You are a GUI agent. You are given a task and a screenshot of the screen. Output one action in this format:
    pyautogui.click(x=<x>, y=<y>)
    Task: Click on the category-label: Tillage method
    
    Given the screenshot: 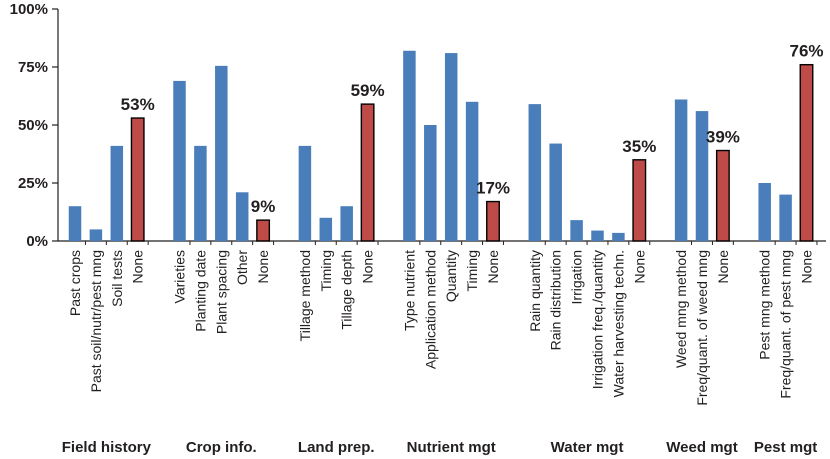 What is the action you would take?
    pyautogui.click(x=305, y=295)
    